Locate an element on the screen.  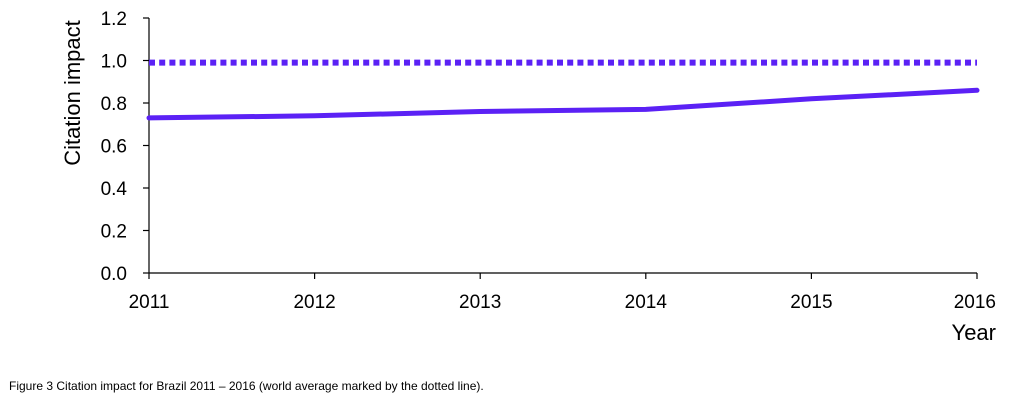
y-tick-label: 1.0 is located at coordinates (114, 62).